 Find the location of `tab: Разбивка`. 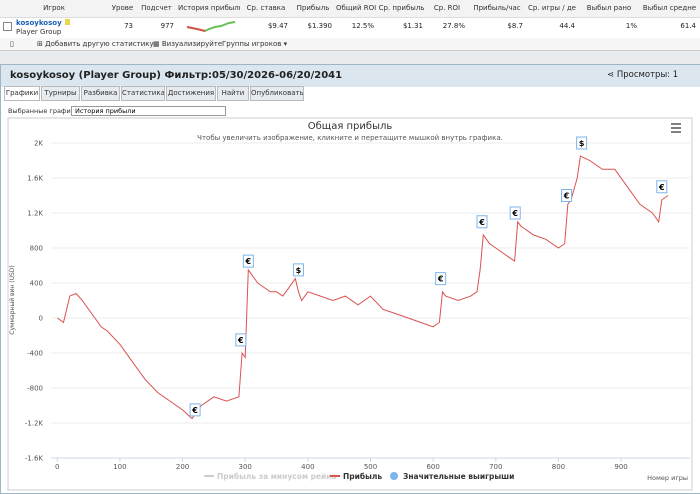

tab: Разбивка is located at coordinates (100, 93).